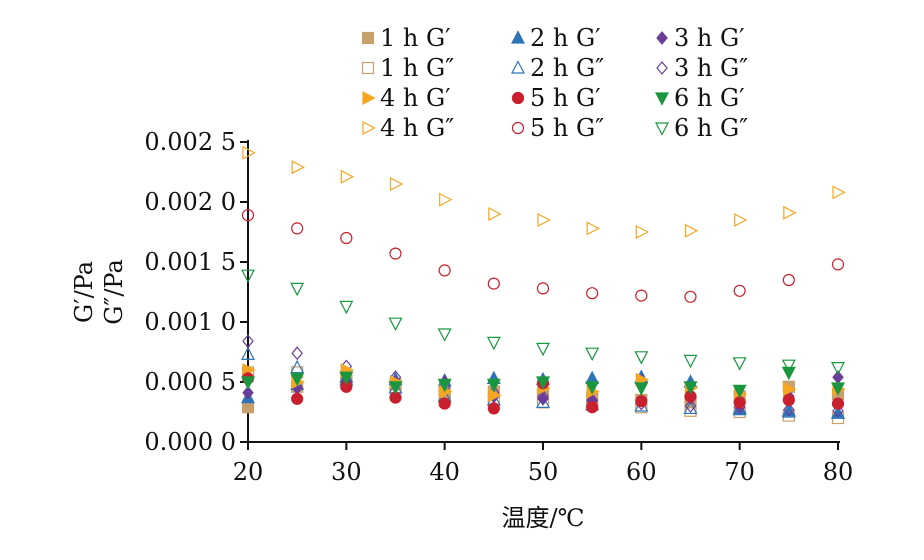  Describe the element at coordinates (407, 68) in the screenshot. I see `legend-item: 1 h G″` at that location.